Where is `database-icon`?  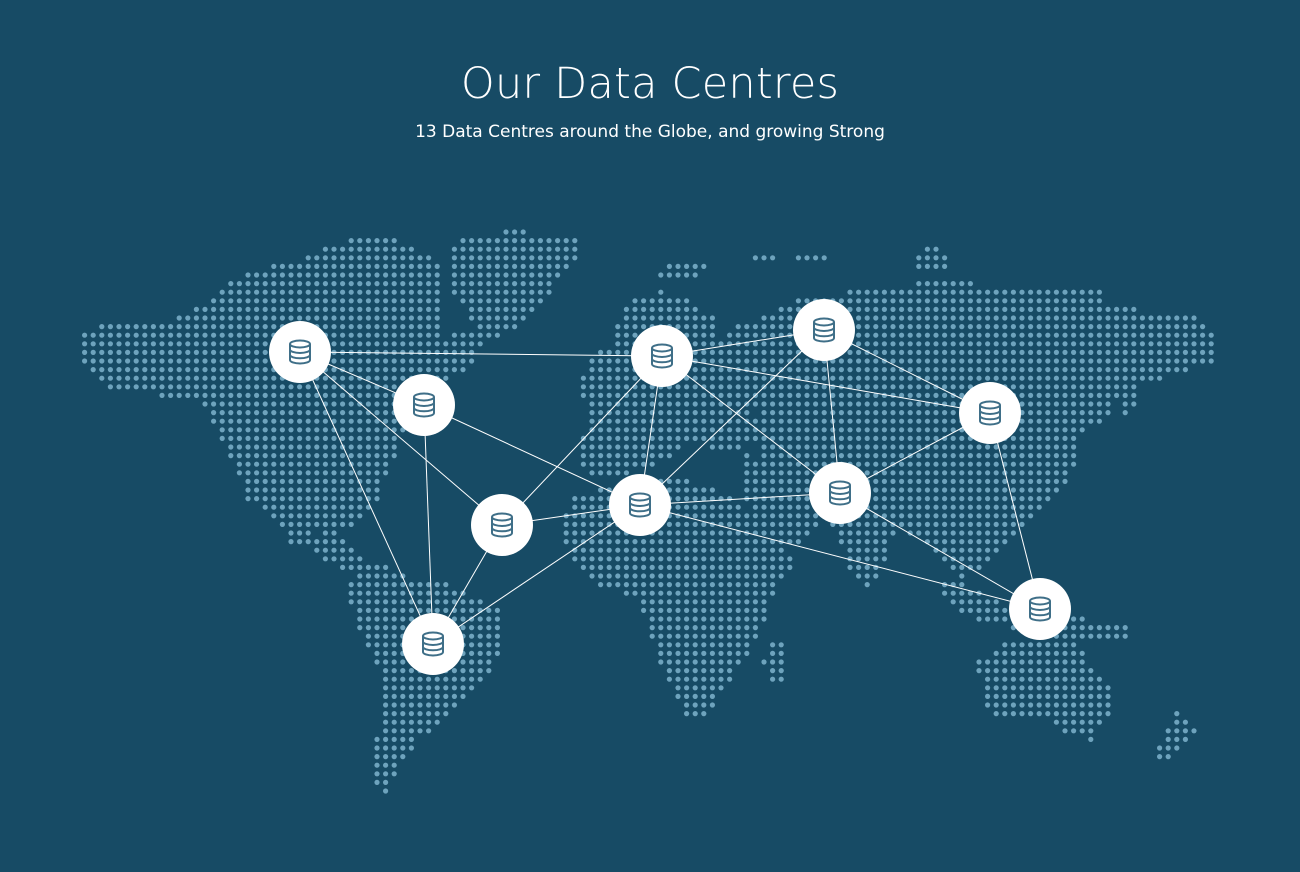 database-icon is located at coordinates (1040, 609).